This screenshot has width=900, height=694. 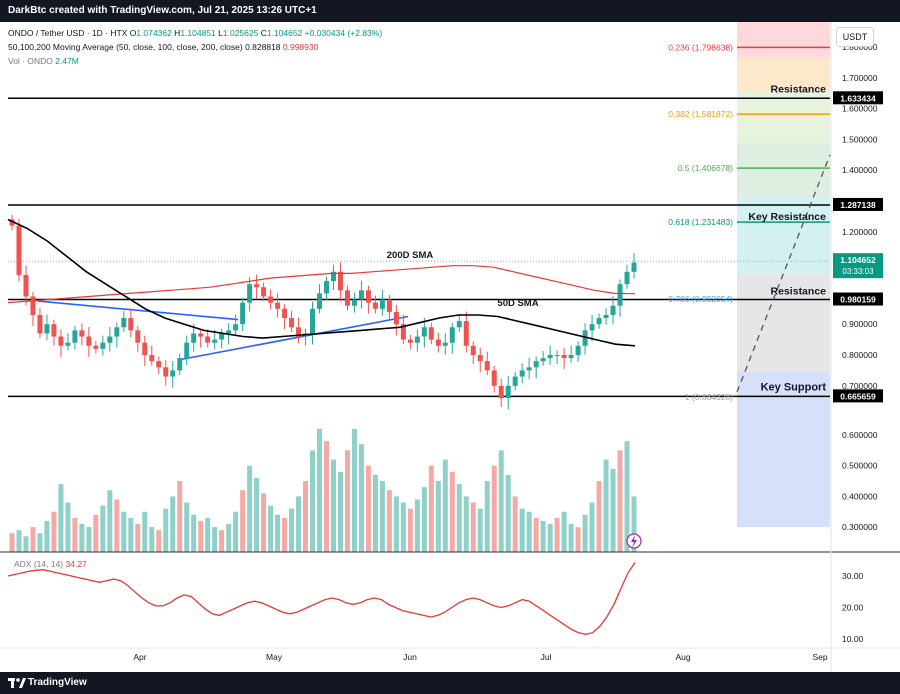 I want to click on level-label: Key Support, so click(x=794, y=387).